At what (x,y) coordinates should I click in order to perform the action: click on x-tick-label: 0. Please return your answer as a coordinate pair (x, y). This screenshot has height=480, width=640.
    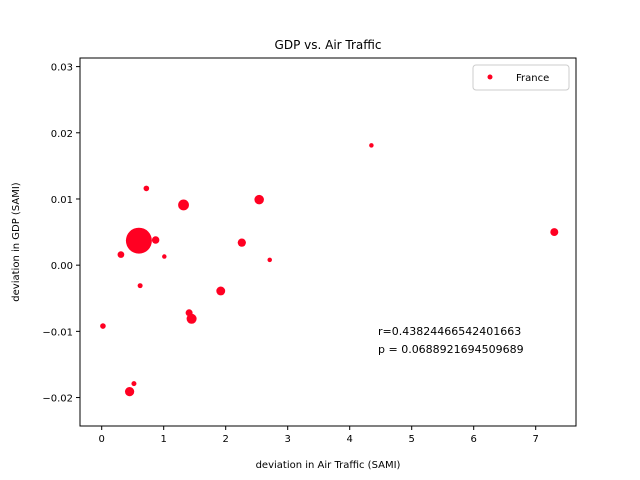
    Looking at the image, I should click on (102, 439).